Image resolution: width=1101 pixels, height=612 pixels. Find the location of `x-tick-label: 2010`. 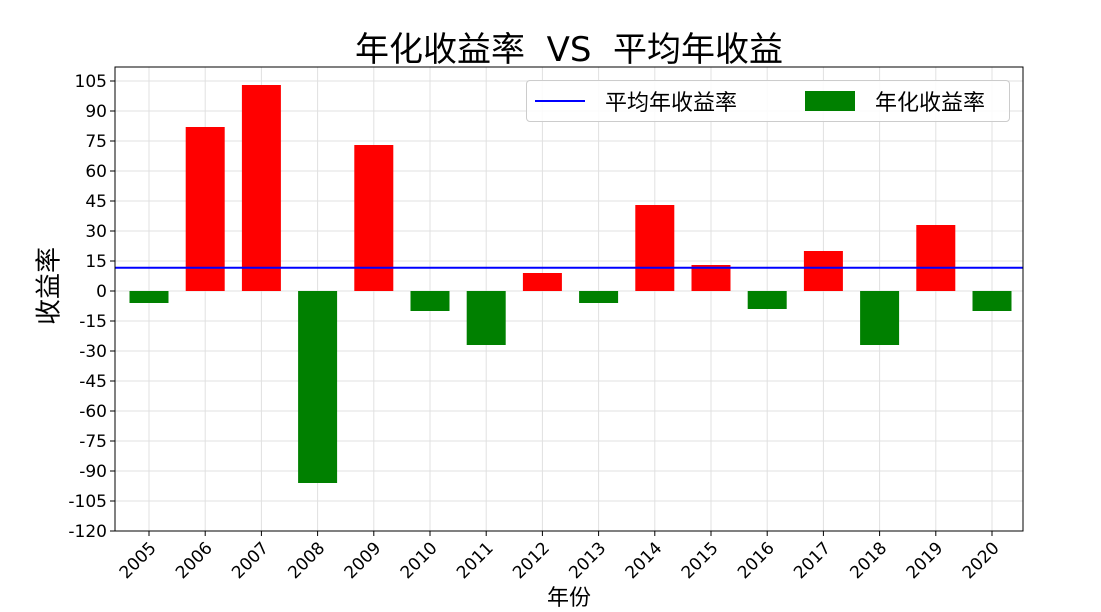

x-tick-label: 2010 is located at coordinates (419, 560).